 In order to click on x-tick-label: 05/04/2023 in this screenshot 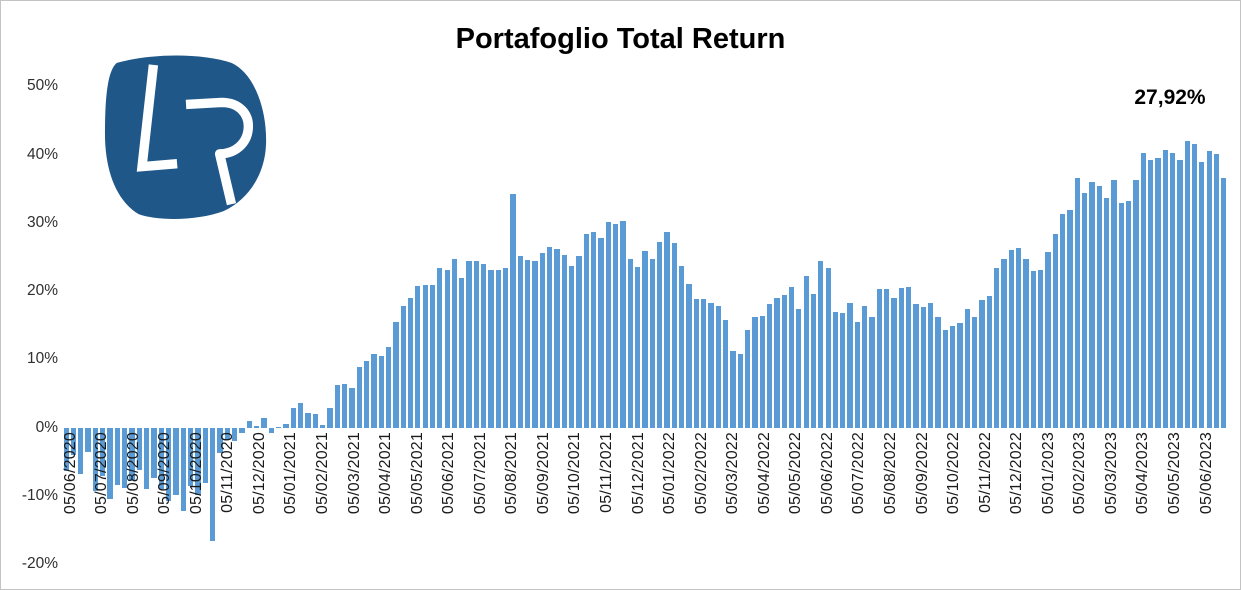, I will do `click(1143, 473)`.